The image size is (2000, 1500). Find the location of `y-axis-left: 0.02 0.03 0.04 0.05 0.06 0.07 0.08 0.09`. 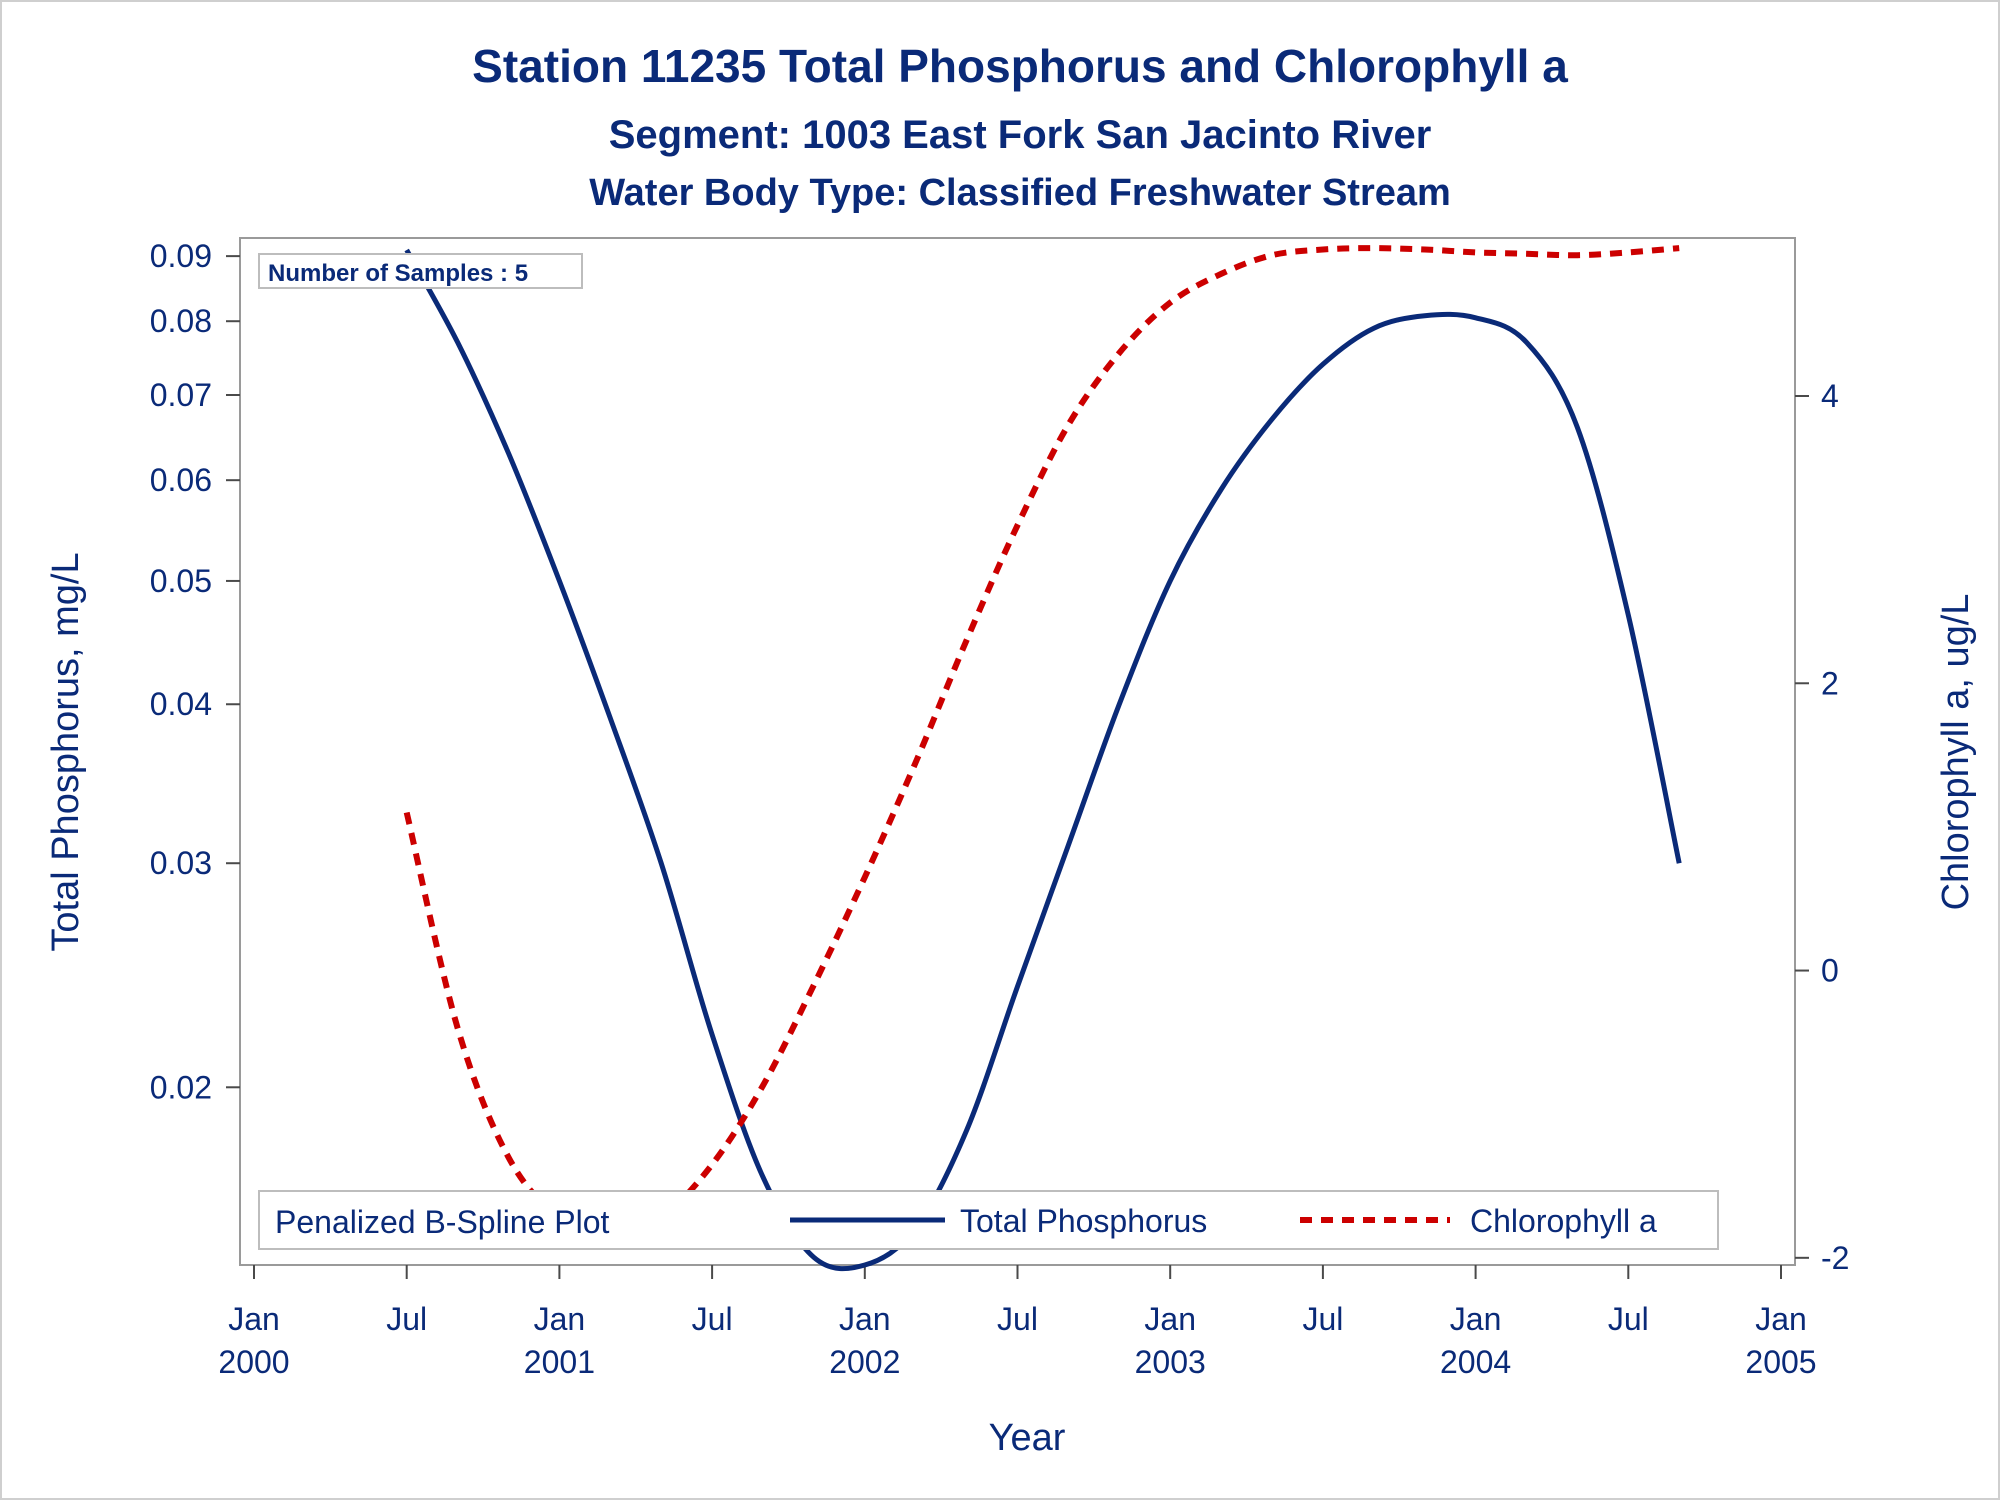

y-axis-left: 0.02 0.03 0.04 0.05 0.06 0.07 0.08 0.09 is located at coordinates (195, 671).